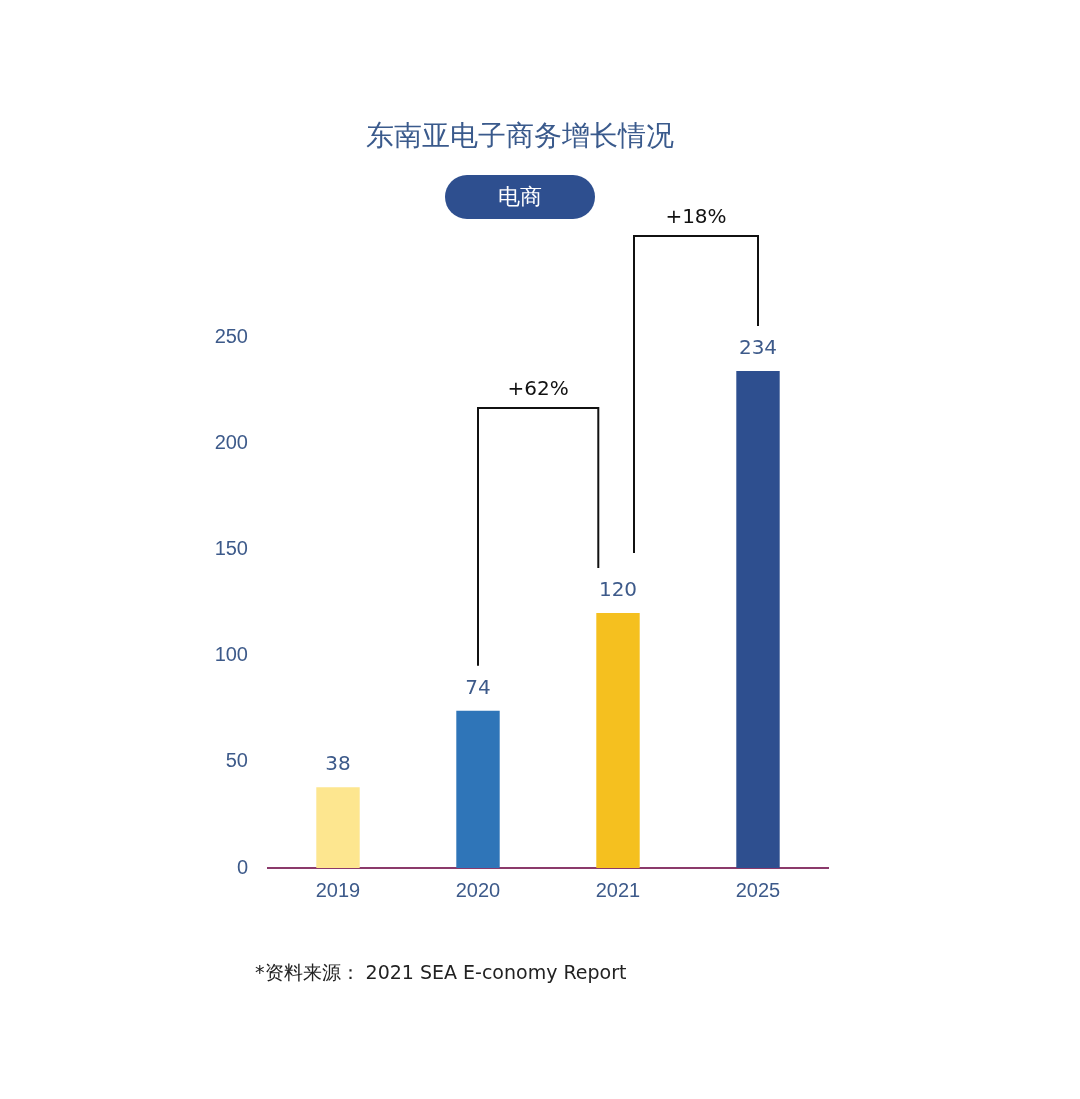  Describe the element at coordinates (758, 347) in the screenshot. I see `data-label: 234` at that location.